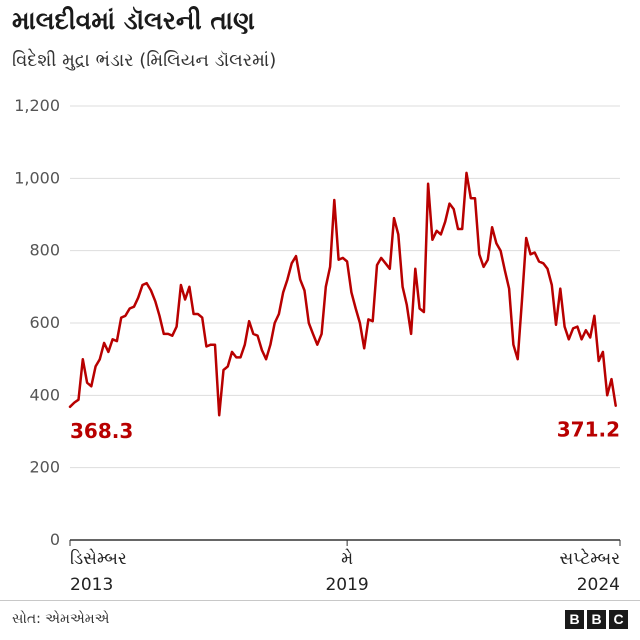 The height and width of the screenshot is (640, 640). What do you see at coordinates (347, 558) in the screenshot?
I see `x-tick-label: મે` at bounding box center [347, 558].